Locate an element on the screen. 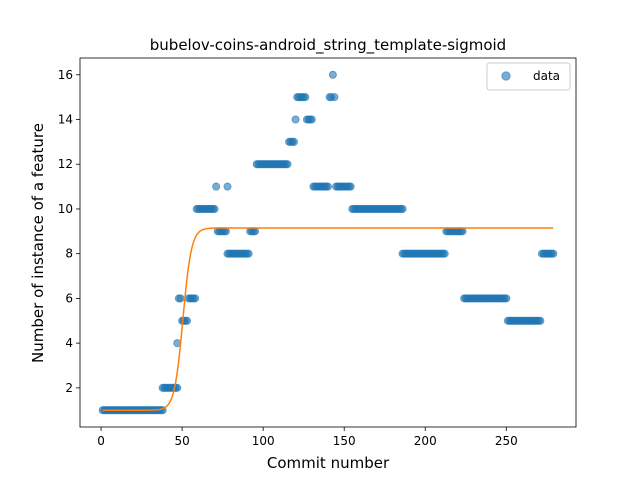  y-tick-label: 16 is located at coordinates (65, 75).